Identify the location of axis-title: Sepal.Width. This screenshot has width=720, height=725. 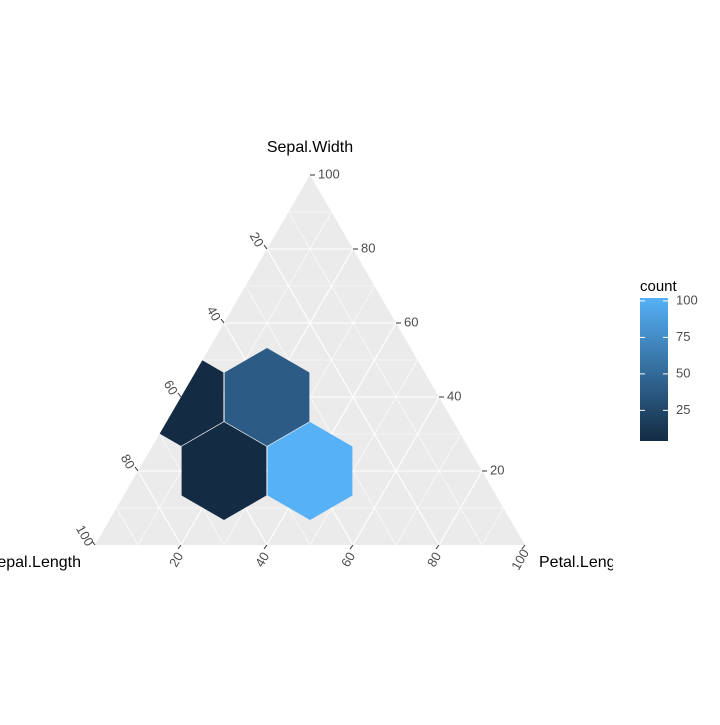
(310, 147).